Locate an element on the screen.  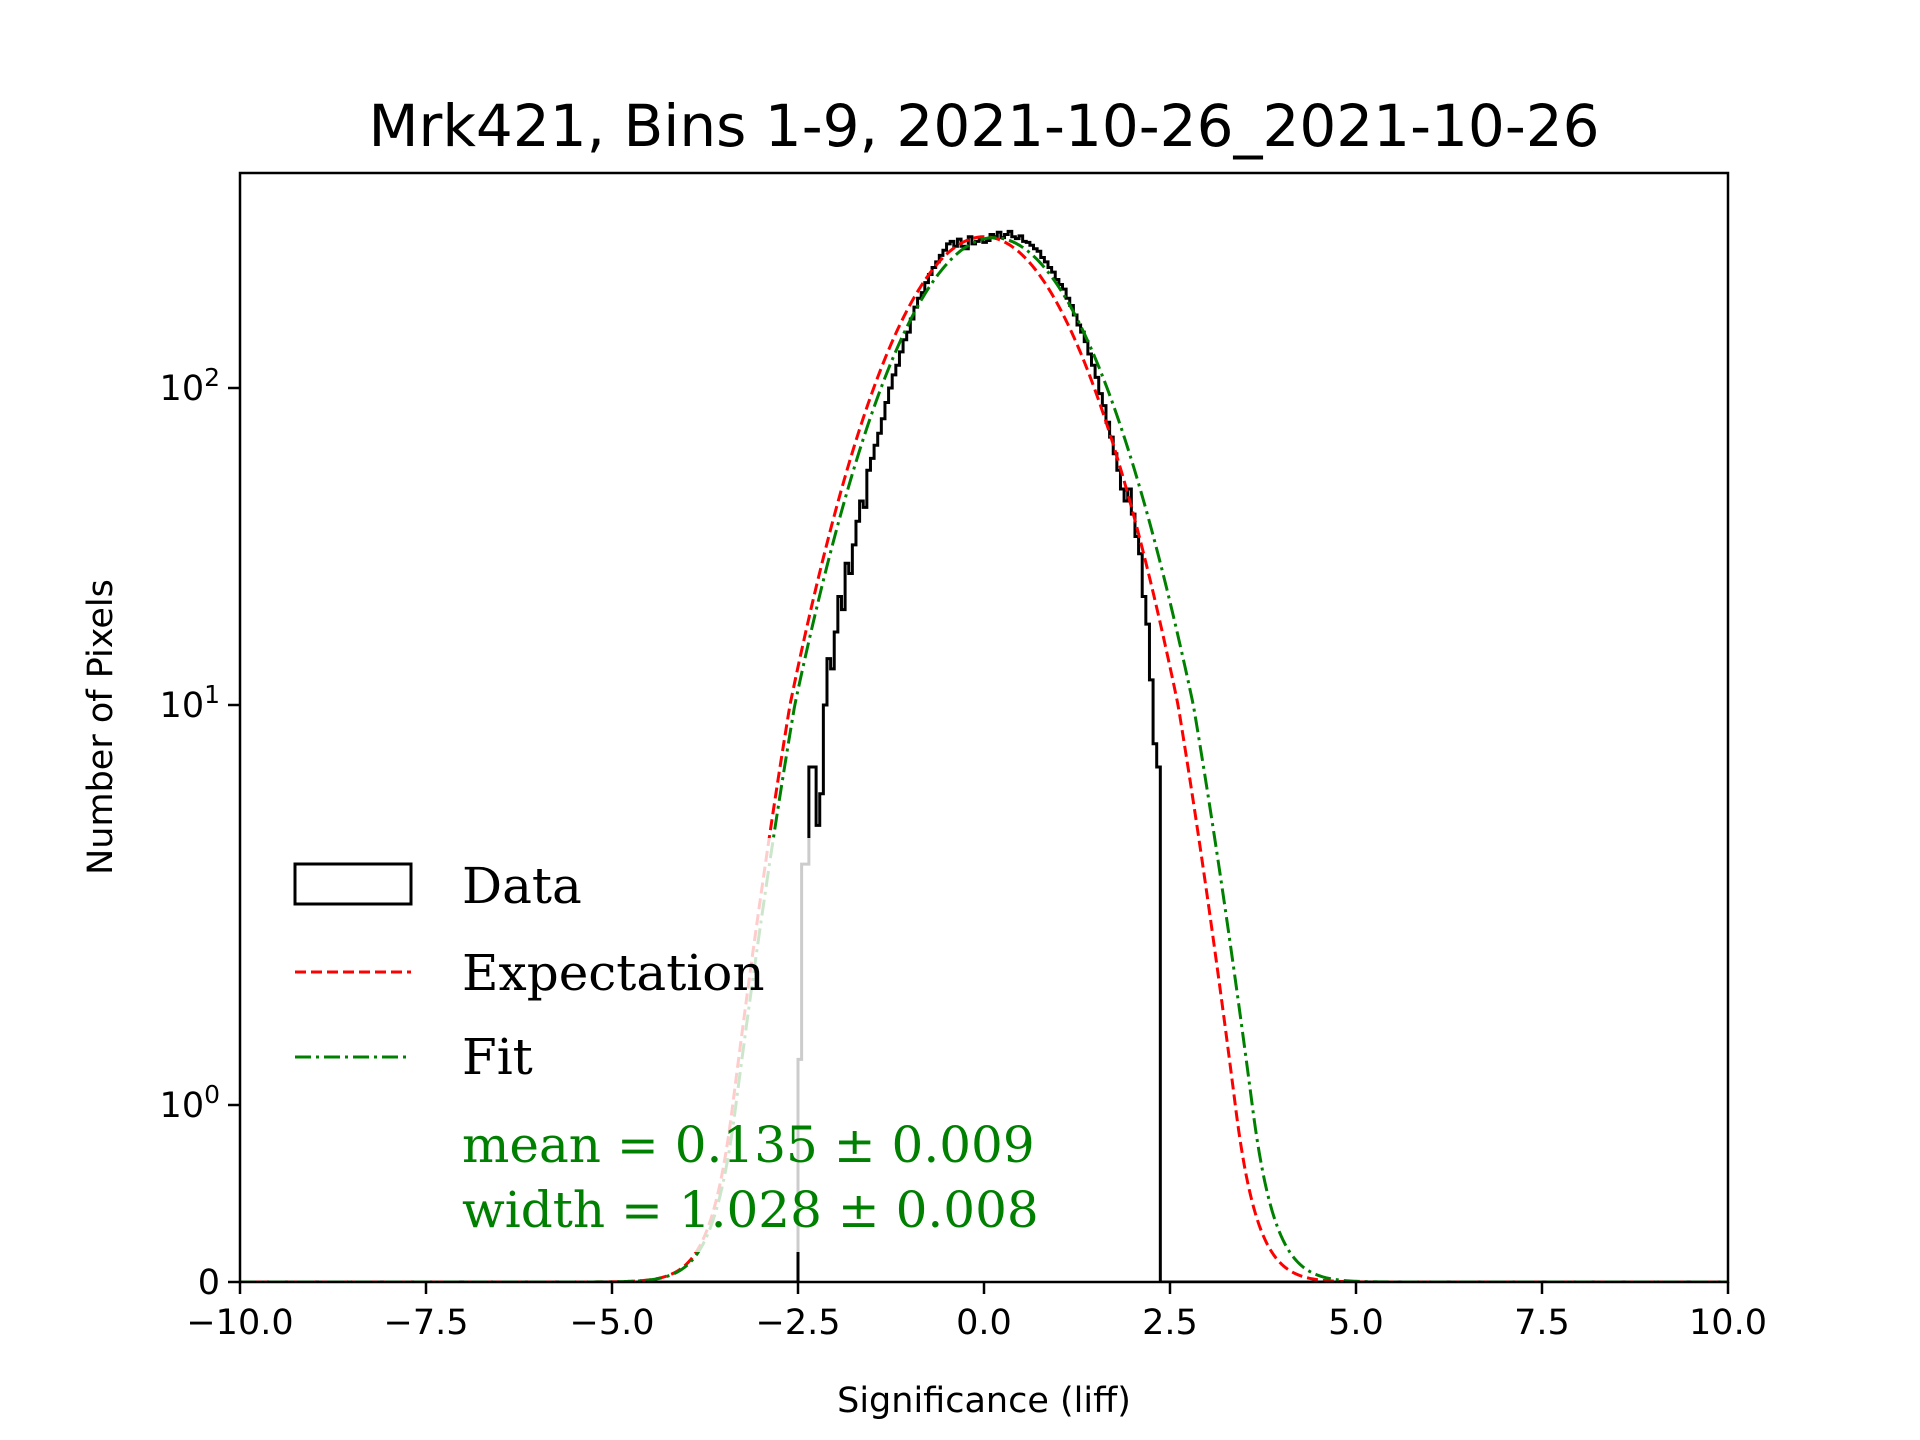
x-tick-label: 7.5 is located at coordinates (1542, 1323).